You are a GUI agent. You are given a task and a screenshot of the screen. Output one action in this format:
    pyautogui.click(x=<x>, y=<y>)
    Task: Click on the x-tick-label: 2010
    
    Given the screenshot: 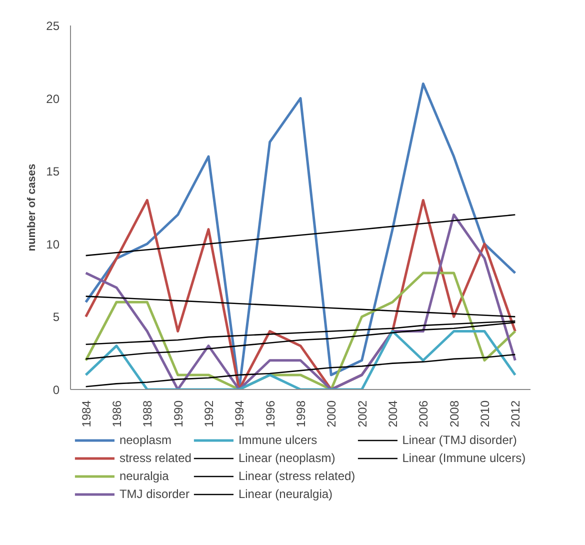 What is the action you would take?
    pyautogui.click(x=485, y=414)
    